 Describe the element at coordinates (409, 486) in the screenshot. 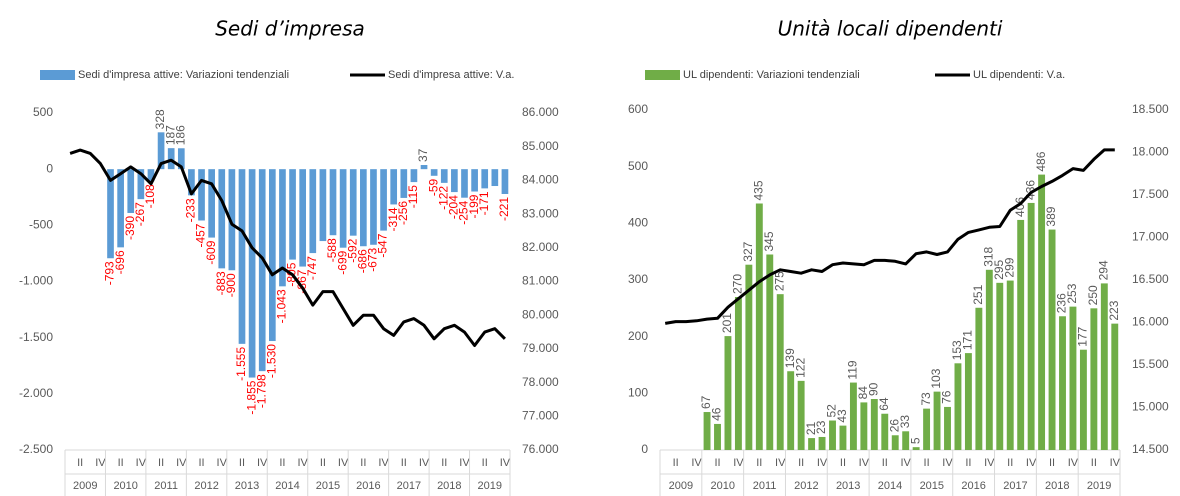

I see `x-group-label: 2017` at that location.